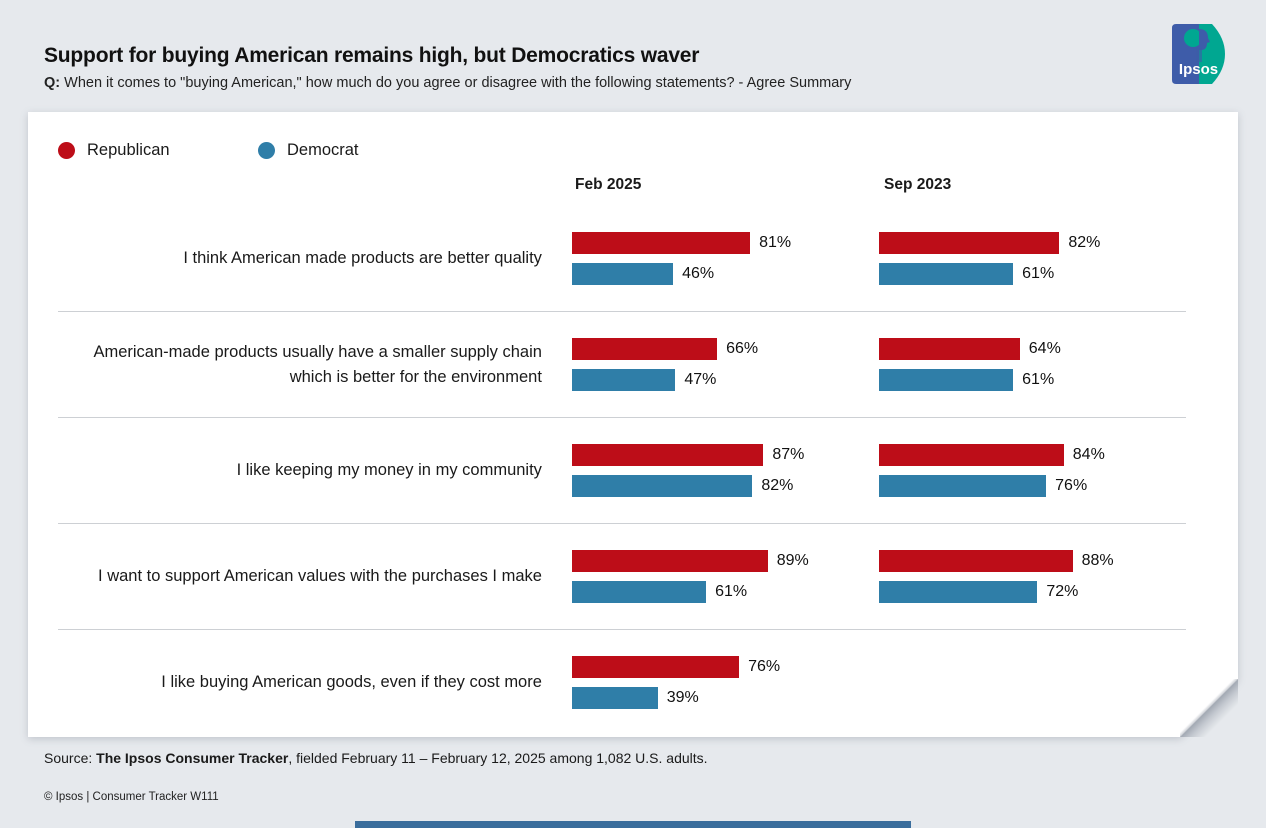 The width and height of the screenshot is (1266, 828). I want to click on value-label: 87%, so click(788, 454).